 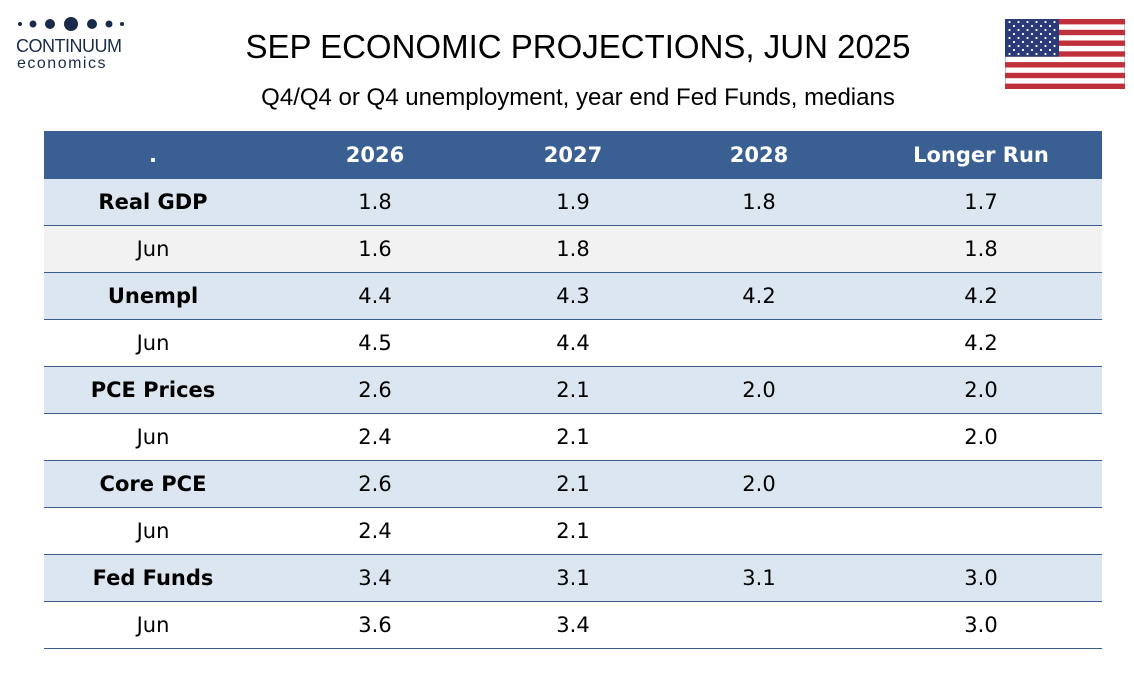 I want to click on header-row: . 2026 2027 2028 Longer Run, so click(x=573, y=155).